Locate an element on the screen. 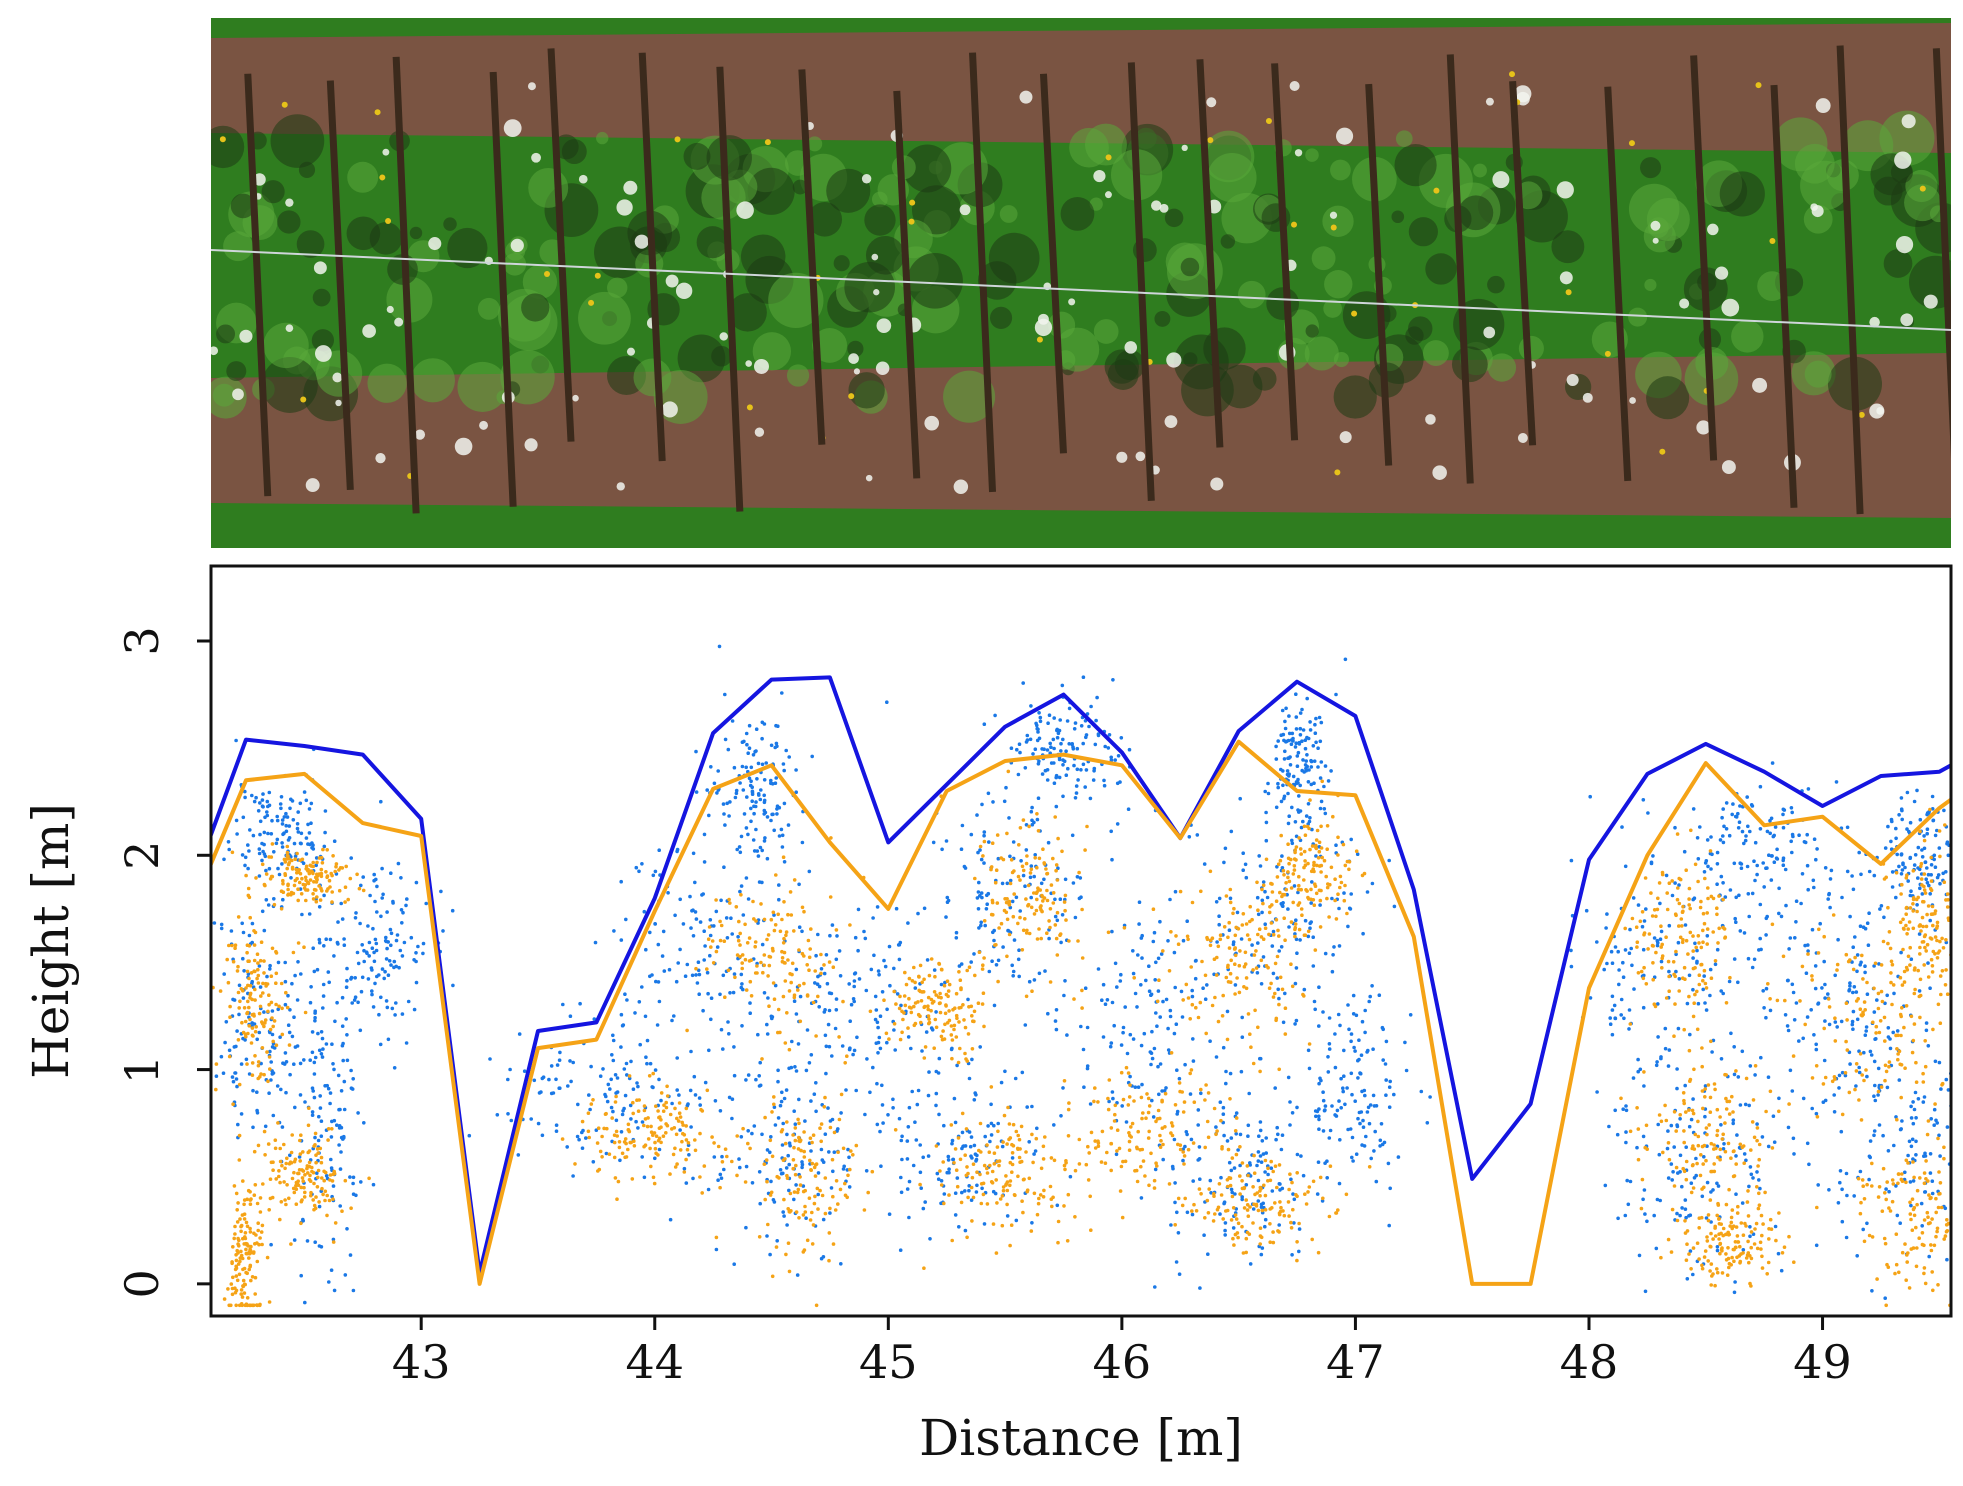  tree-trunk is located at coordinates (258, 285).